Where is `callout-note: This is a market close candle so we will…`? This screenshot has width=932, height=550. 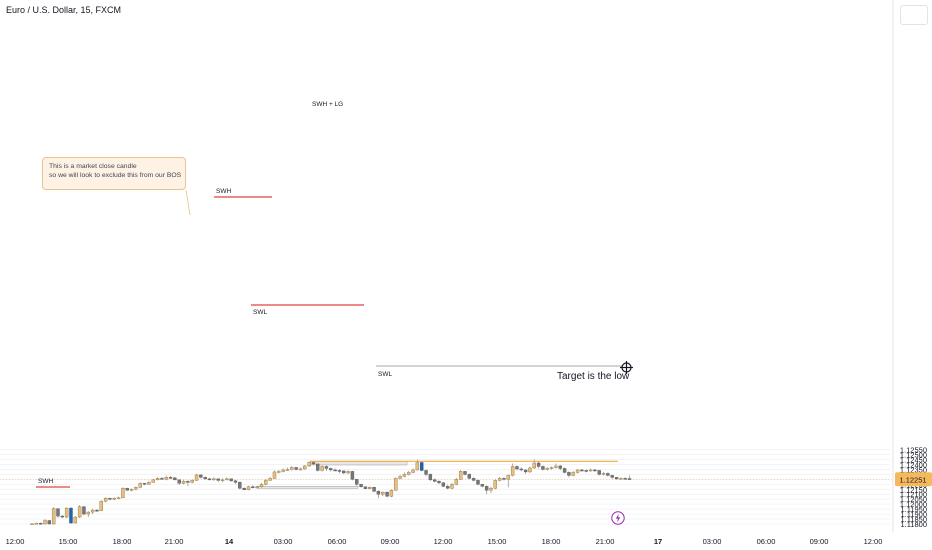 callout-note: This is a market close candle so we will… is located at coordinates (114, 173).